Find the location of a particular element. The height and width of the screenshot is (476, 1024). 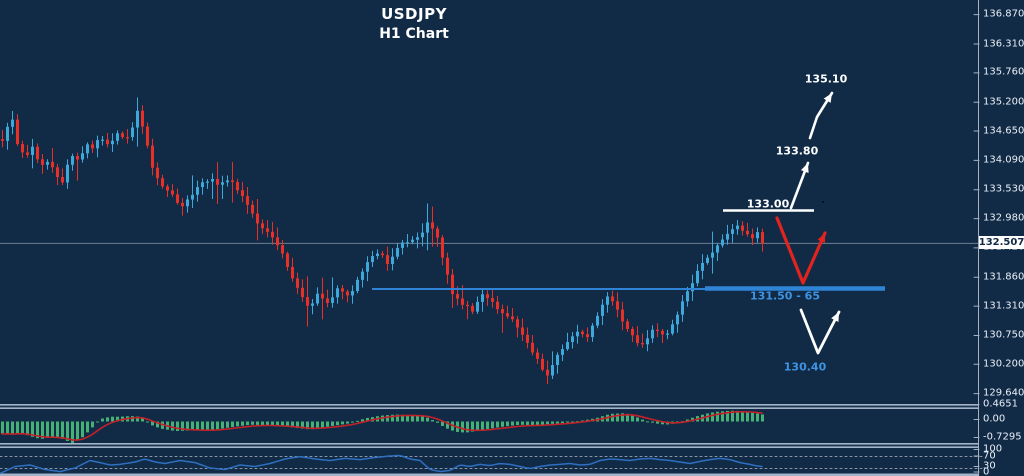

price-axis-label: 136.870 is located at coordinates (1003, 14).